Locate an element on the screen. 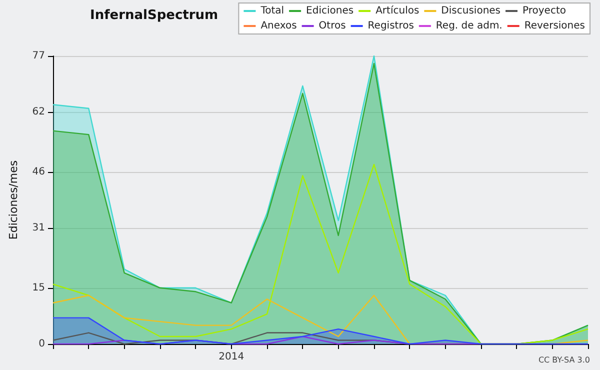  y-axis-title: Ediciones/mes is located at coordinates (13, 200).